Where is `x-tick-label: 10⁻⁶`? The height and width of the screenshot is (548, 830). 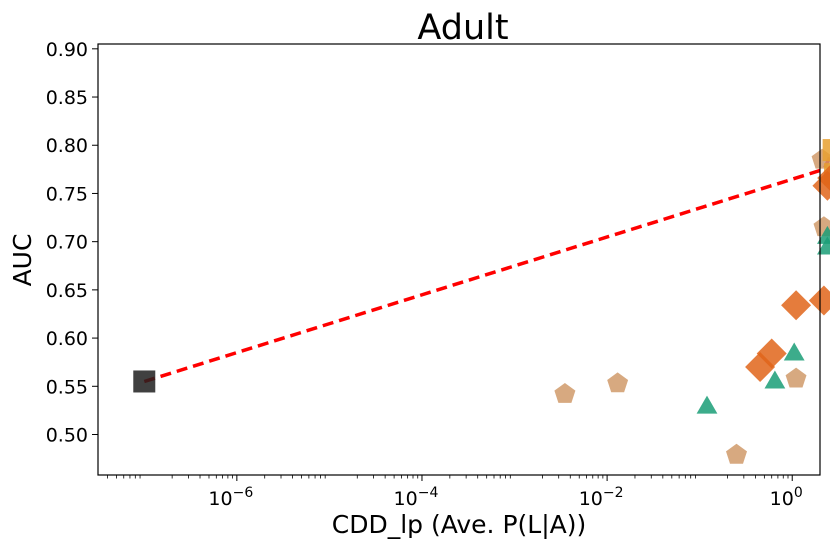
x-tick-label: 10⁻⁶ is located at coordinates (230, 497).